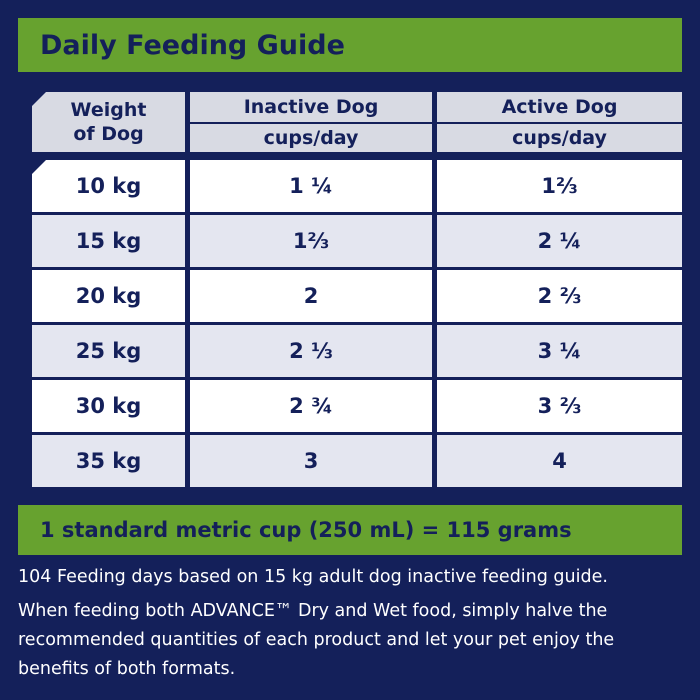 The height and width of the screenshot is (700, 700). Describe the element at coordinates (108, 122) in the screenshot. I see `header-cell: Weight of Dog` at that location.